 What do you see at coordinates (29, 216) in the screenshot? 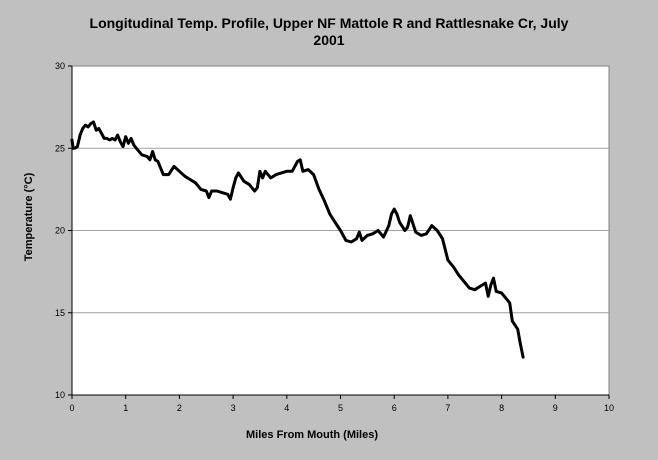
I see `y-axis-title: Temperature (°C)` at bounding box center [29, 216].